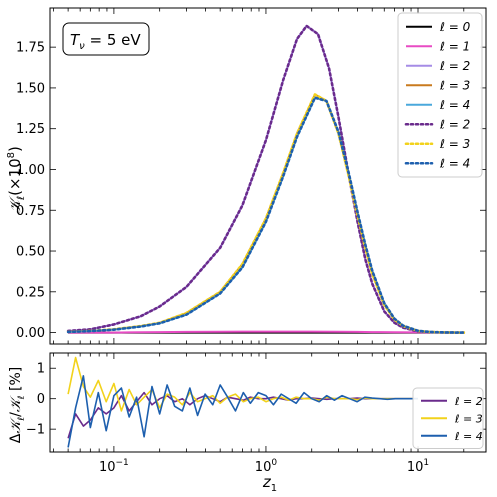 The width and height of the screenshot is (497, 497). I want to click on y-tick-label: 0.75, so click(30, 211).